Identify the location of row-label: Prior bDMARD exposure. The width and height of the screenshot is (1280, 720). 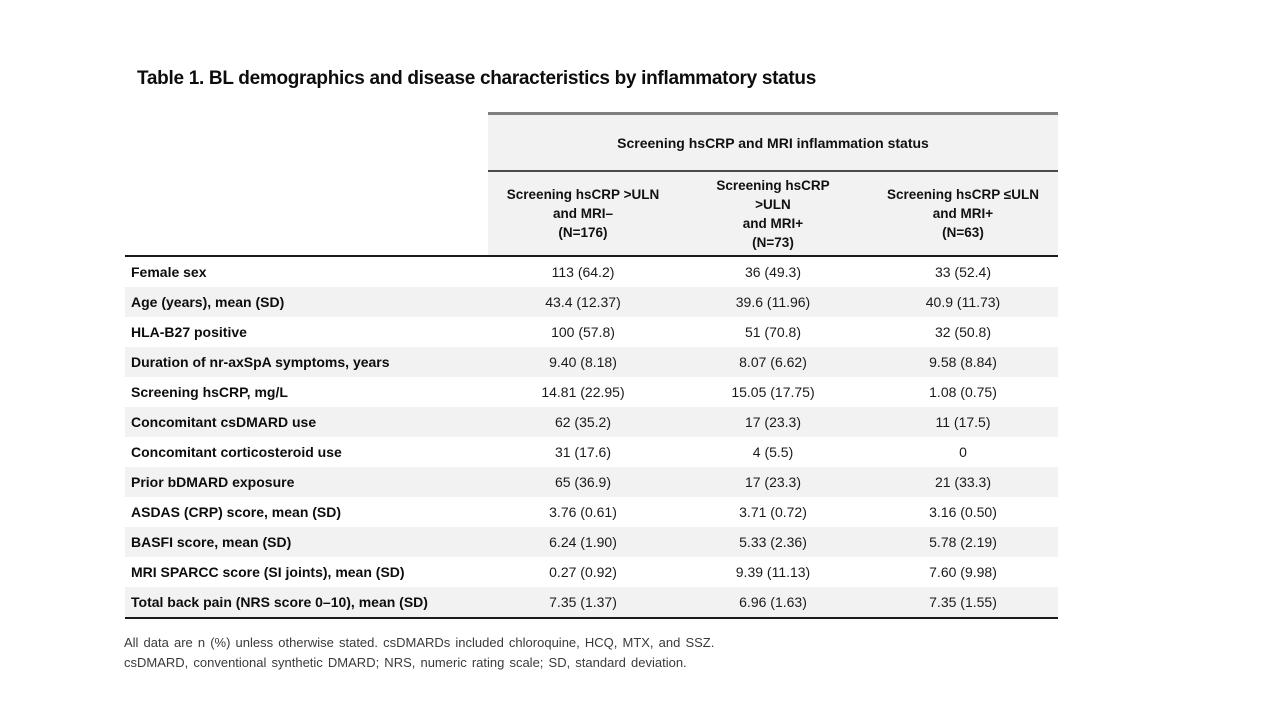
(213, 482).